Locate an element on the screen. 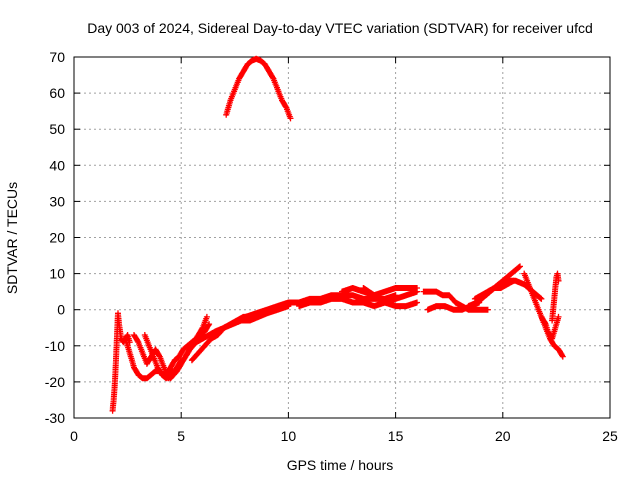  y-tick-label: 30 is located at coordinates (57, 201).